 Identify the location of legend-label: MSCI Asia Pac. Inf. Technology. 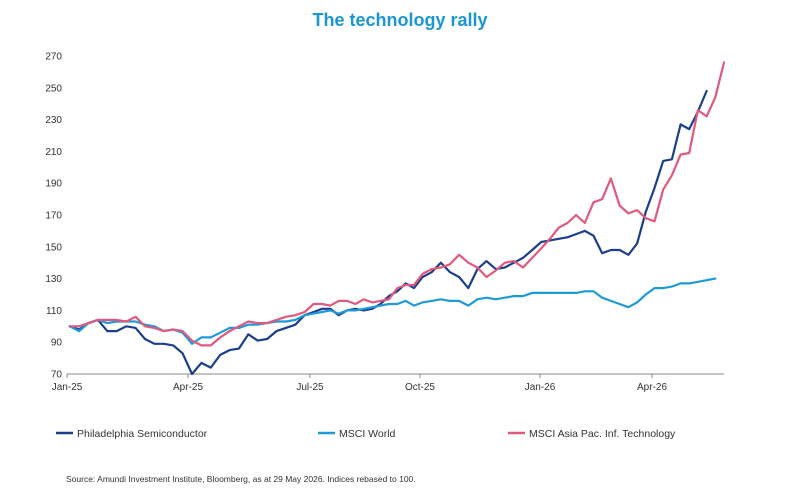
(602, 434).